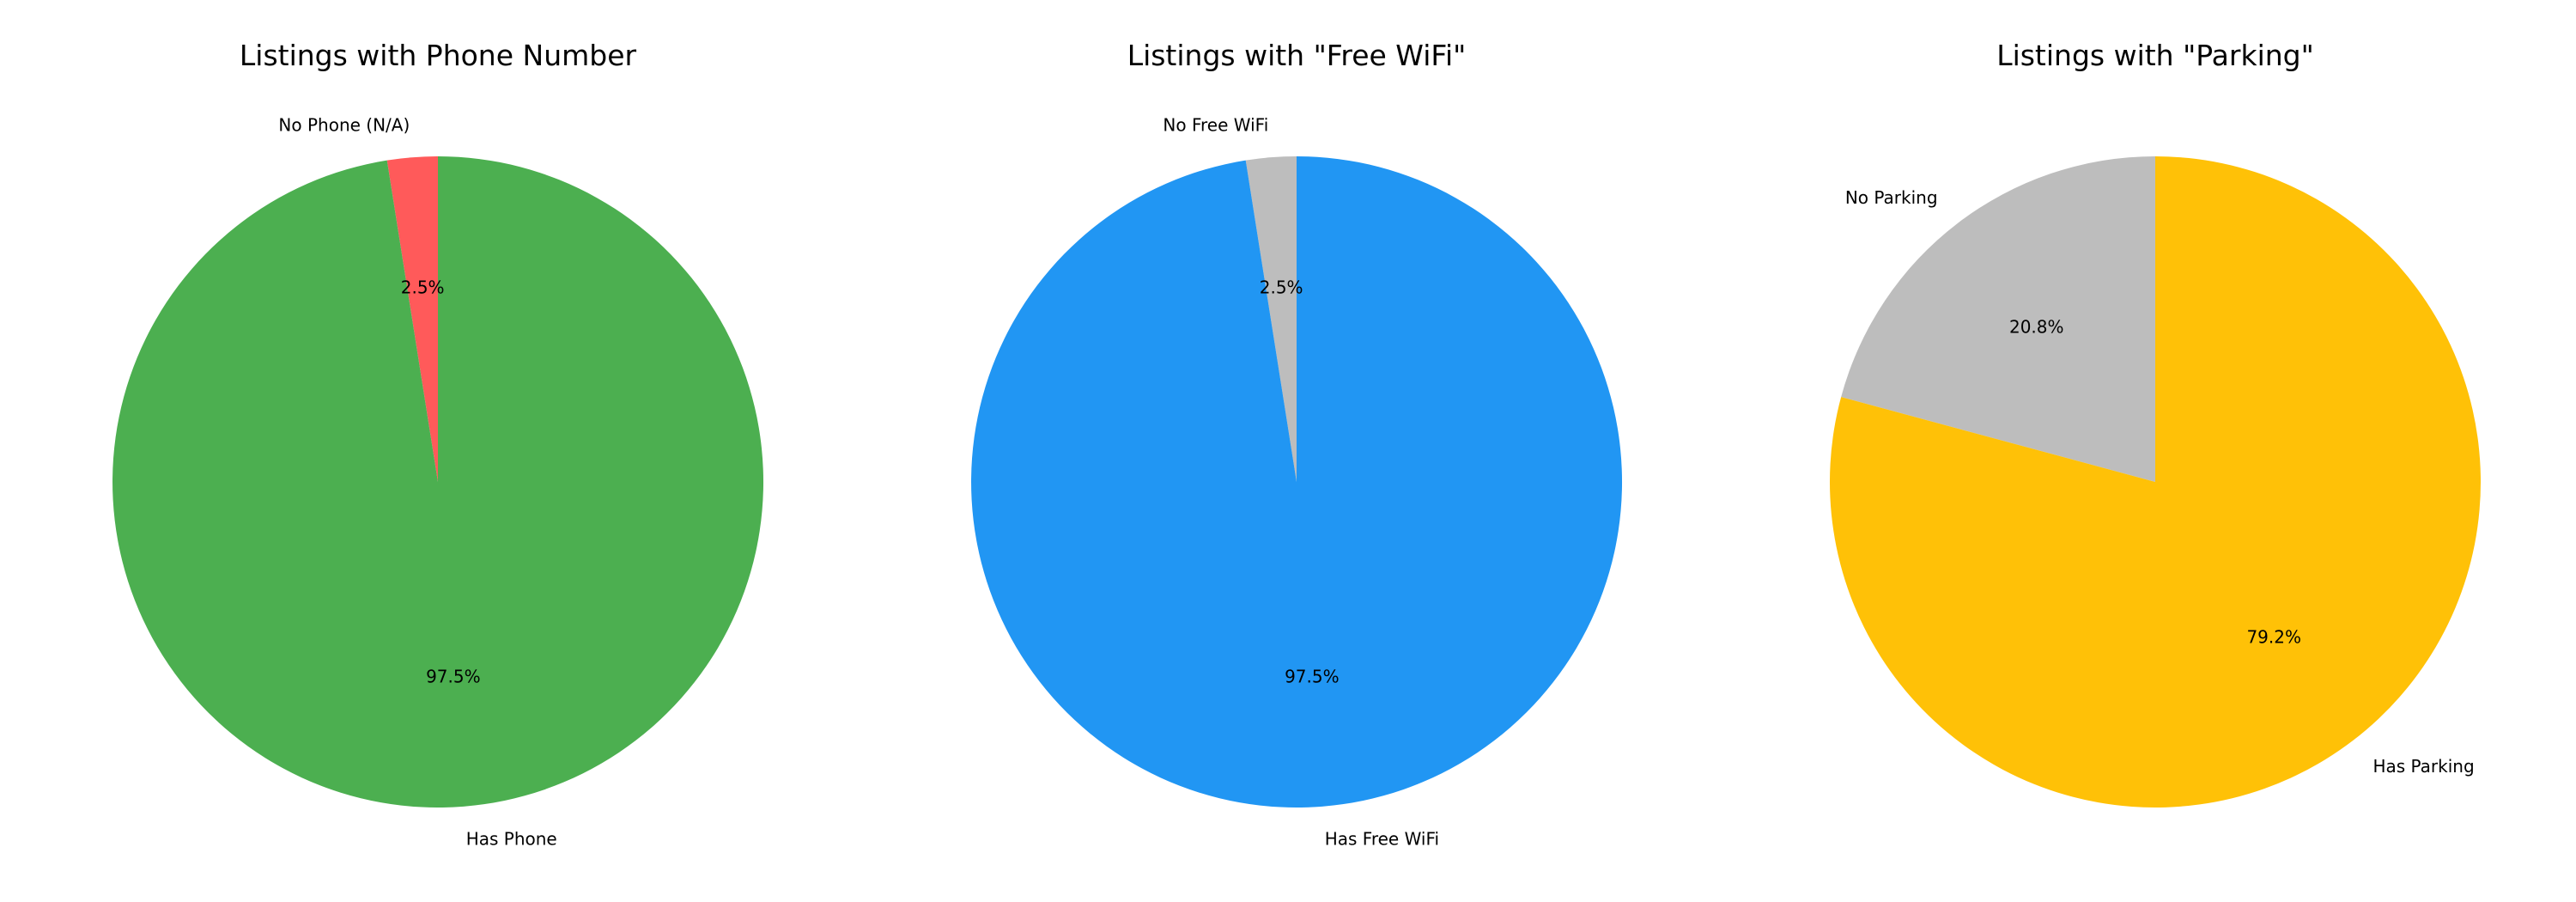 The height and width of the screenshot is (902, 2576). I want to click on pie-slice-no-free-wifi, so click(1271, 319).